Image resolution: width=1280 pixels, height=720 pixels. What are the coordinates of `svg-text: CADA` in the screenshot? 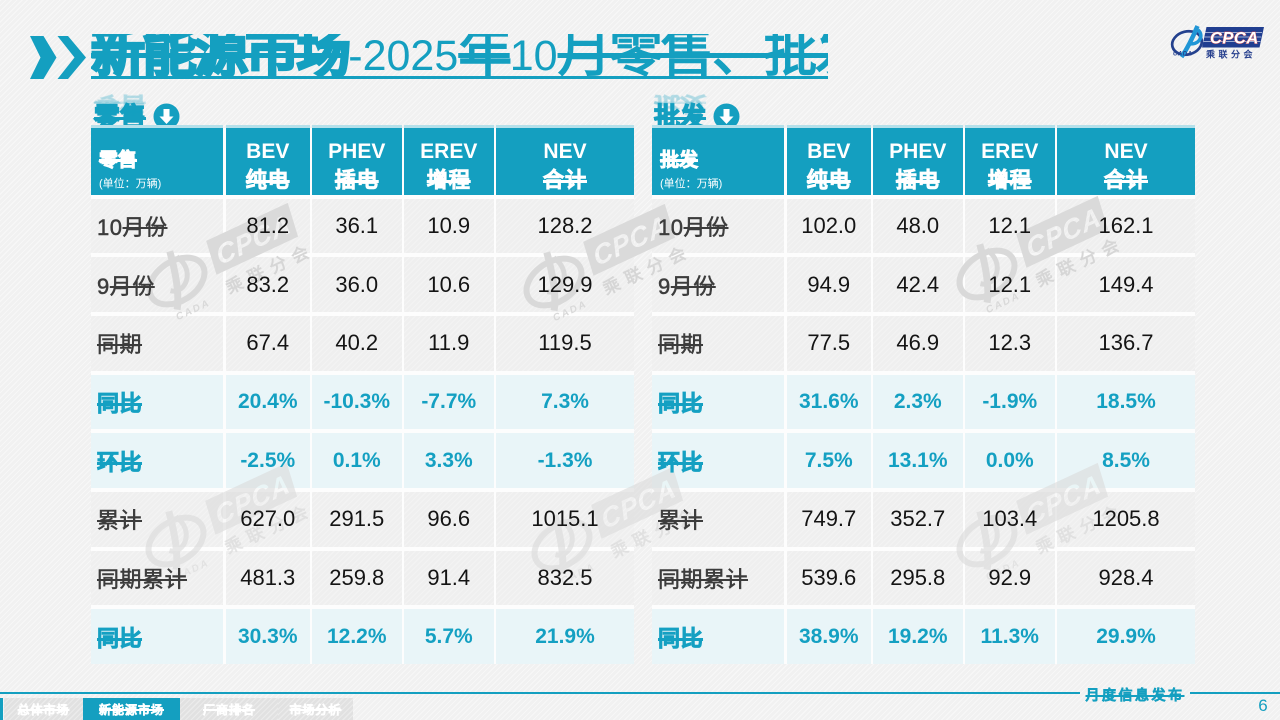 It's located at (1182, 55).